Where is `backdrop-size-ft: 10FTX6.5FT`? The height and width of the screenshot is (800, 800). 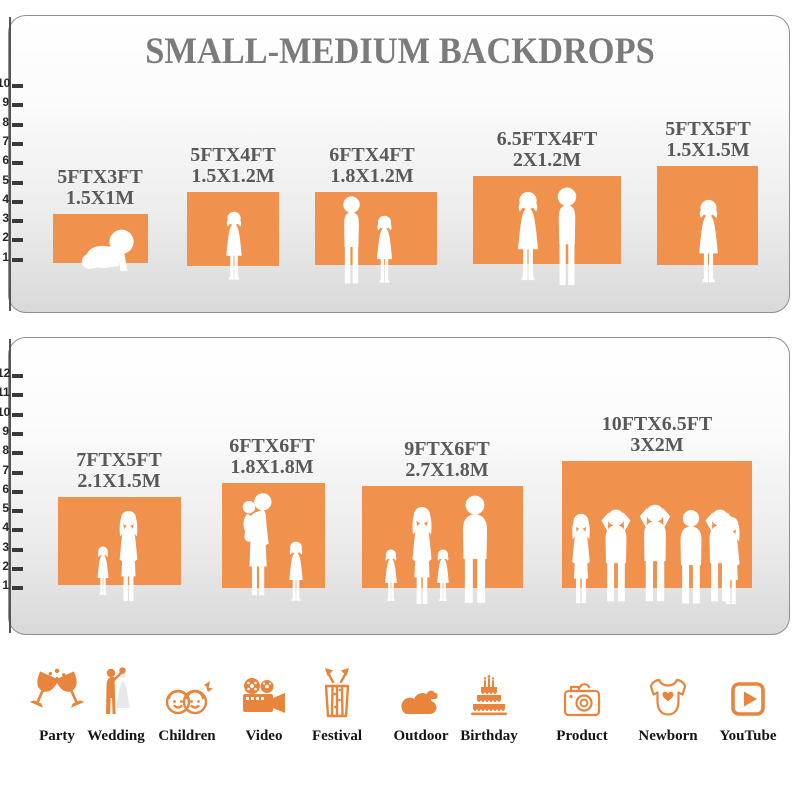 backdrop-size-ft: 10FTX6.5FT is located at coordinates (657, 424).